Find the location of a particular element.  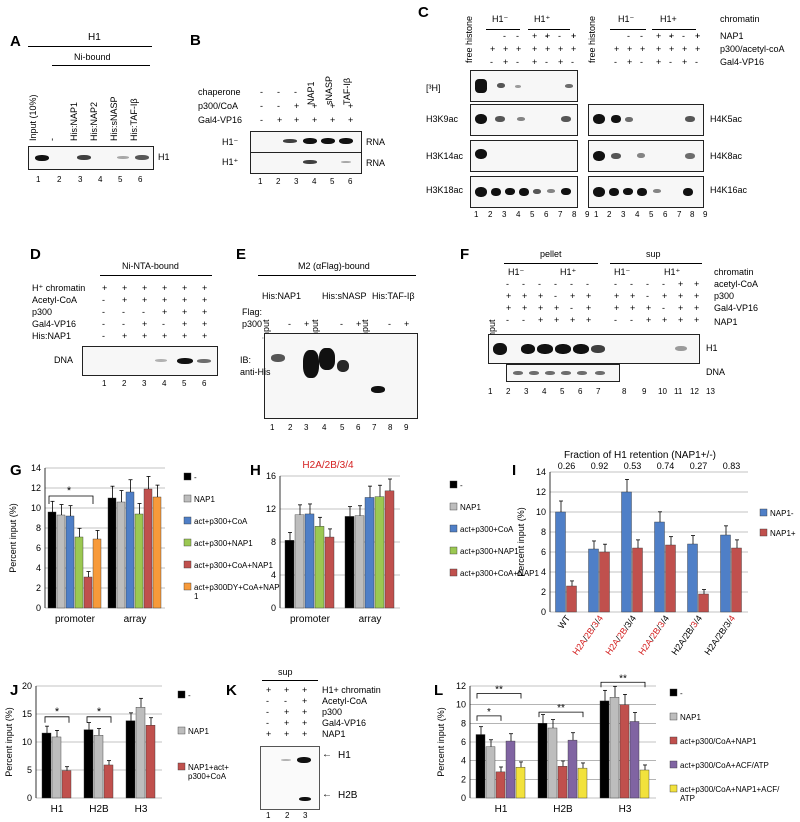

lane-number: 6 is located at coordinates (546, 214).